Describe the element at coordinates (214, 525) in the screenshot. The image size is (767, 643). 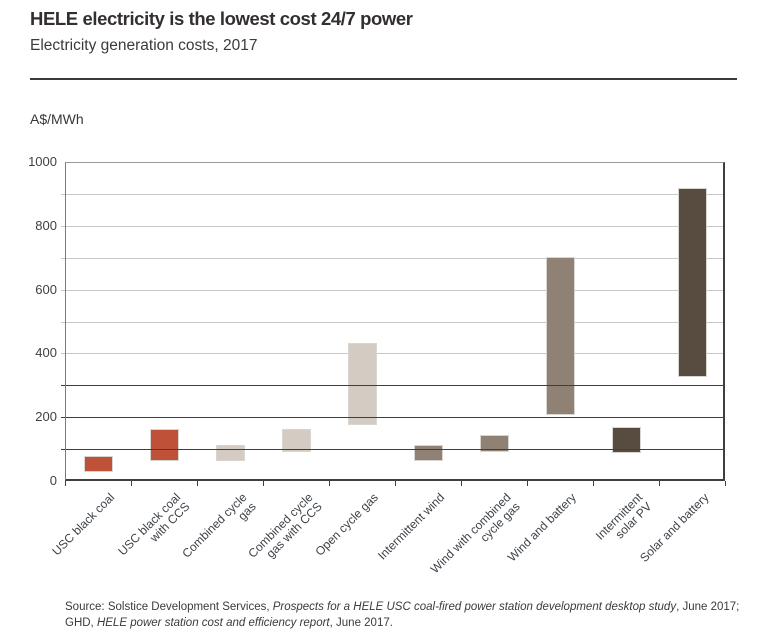
I see `x-axis-label-line: Combined cycle` at that location.